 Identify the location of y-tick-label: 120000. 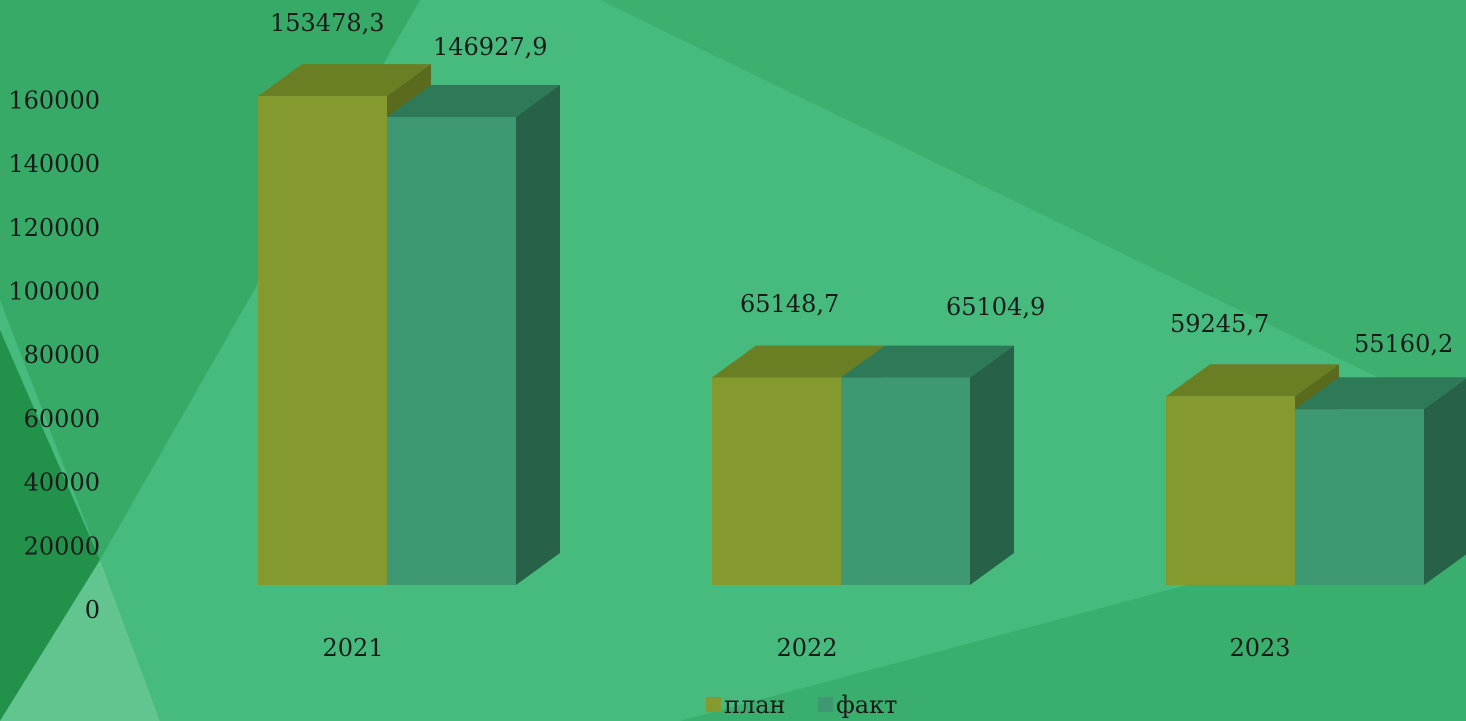
(54, 228).